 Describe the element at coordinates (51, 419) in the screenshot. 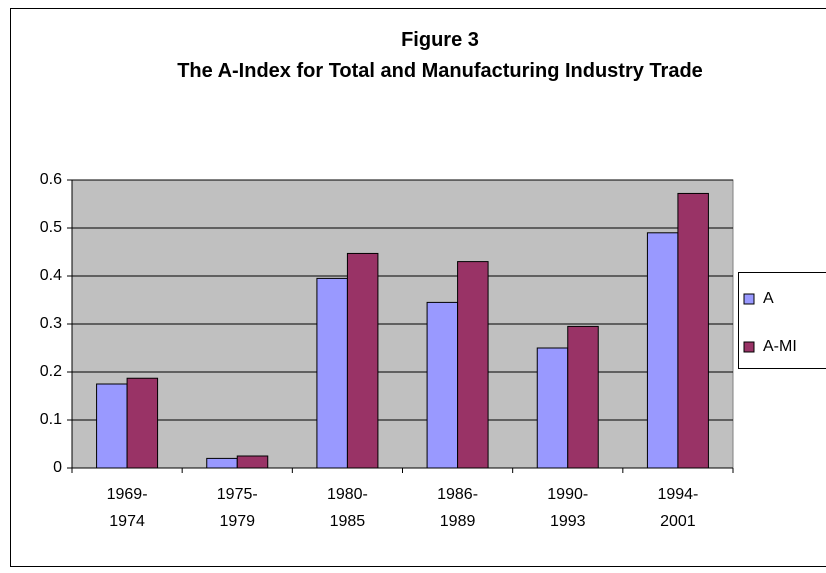

I see `y-tick-label: 0.1` at that location.